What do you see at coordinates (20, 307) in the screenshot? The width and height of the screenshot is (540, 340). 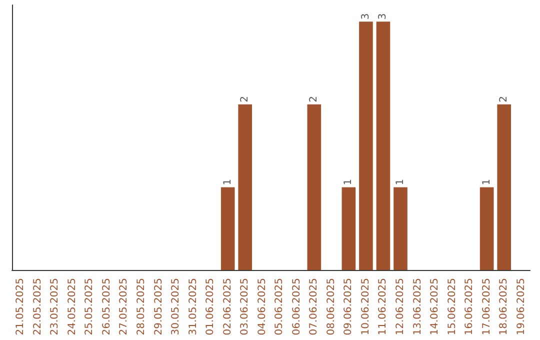 I see `x-tick-label: 21.05.2025` at bounding box center [20, 307].